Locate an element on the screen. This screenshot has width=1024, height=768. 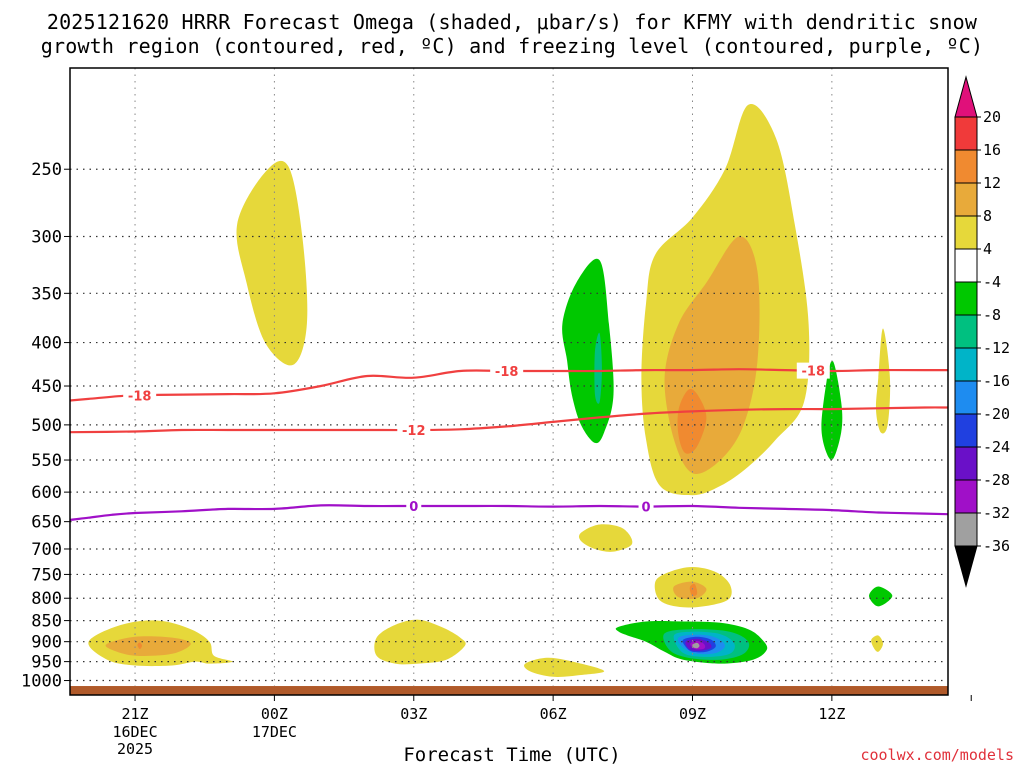
y-tick-label: 600 is located at coordinates (46, 493).